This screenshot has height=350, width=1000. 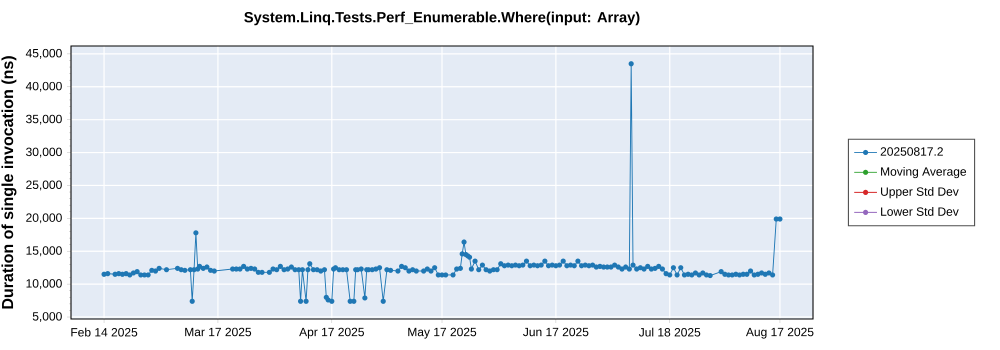 What do you see at coordinates (920, 192) in the screenshot?
I see `legend-label: Upper Std Dev` at bounding box center [920, 192].